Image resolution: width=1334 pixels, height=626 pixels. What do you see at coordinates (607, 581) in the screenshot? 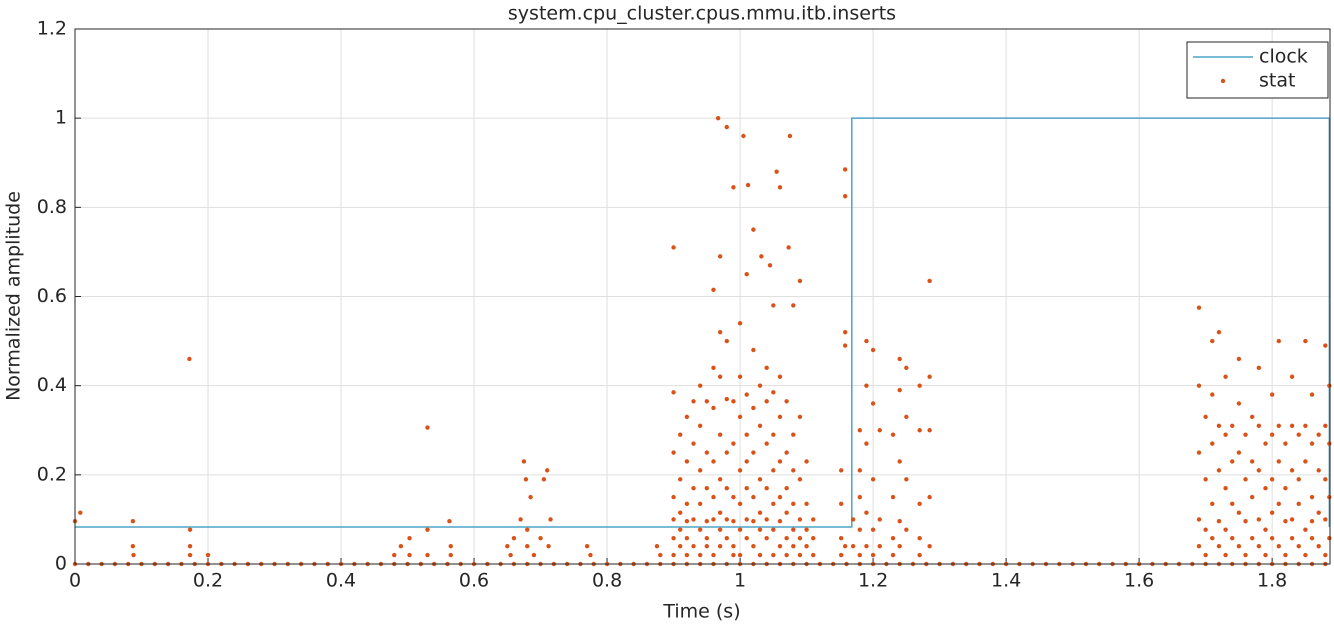
I see `x-tick-label: 0.8` at bounding box center [607, 581].